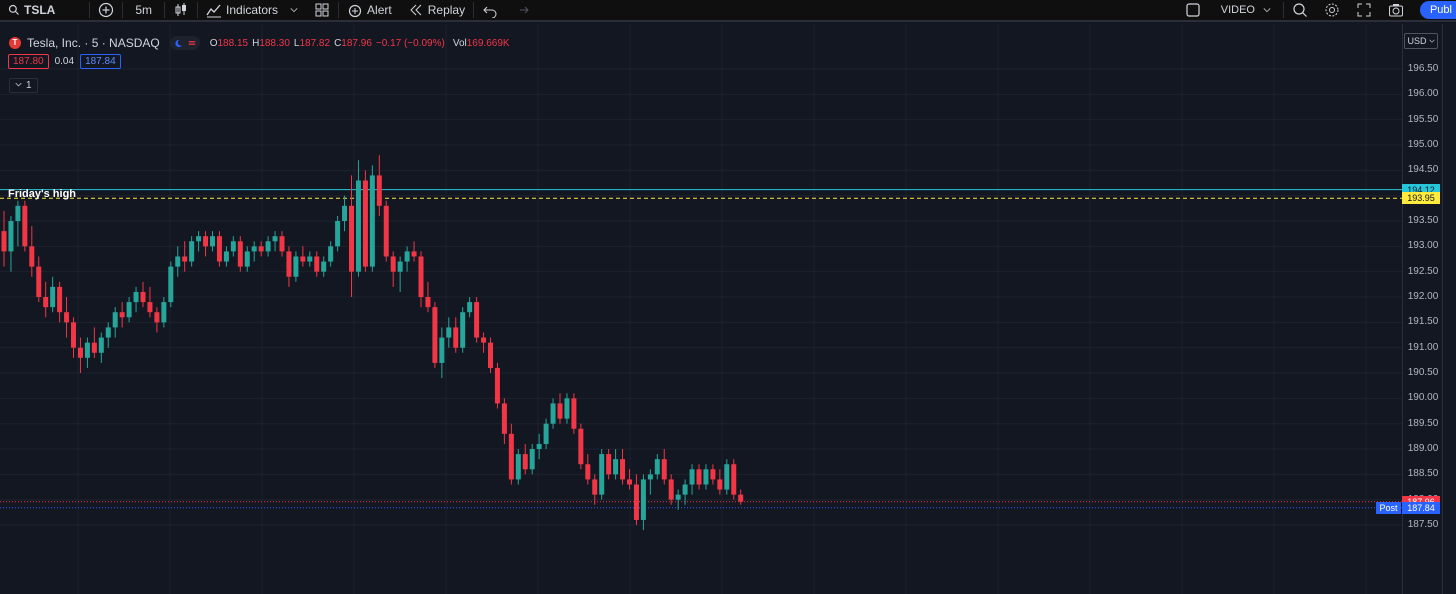 This screenshot has height=594, width=1456. Describe the element at coordinates (1437, 10) in the screenshot. I see `publish-button: Publ` at that location.